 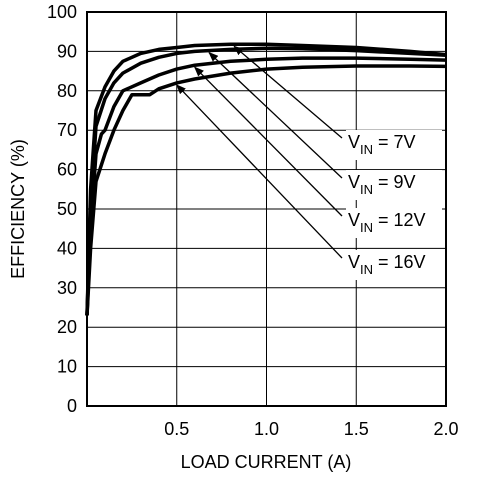 What do you see at coordinates (18, 209) in the screenshot?
I see `y-axis-label: EFFICIENCY (%)` at bounding box center [18, 209].